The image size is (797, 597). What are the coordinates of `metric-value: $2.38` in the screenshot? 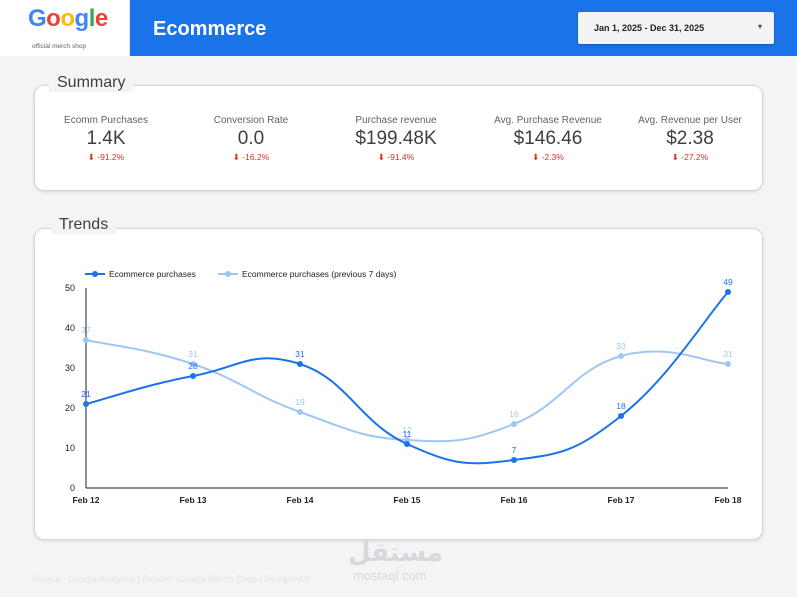 It's located at (690, 138).